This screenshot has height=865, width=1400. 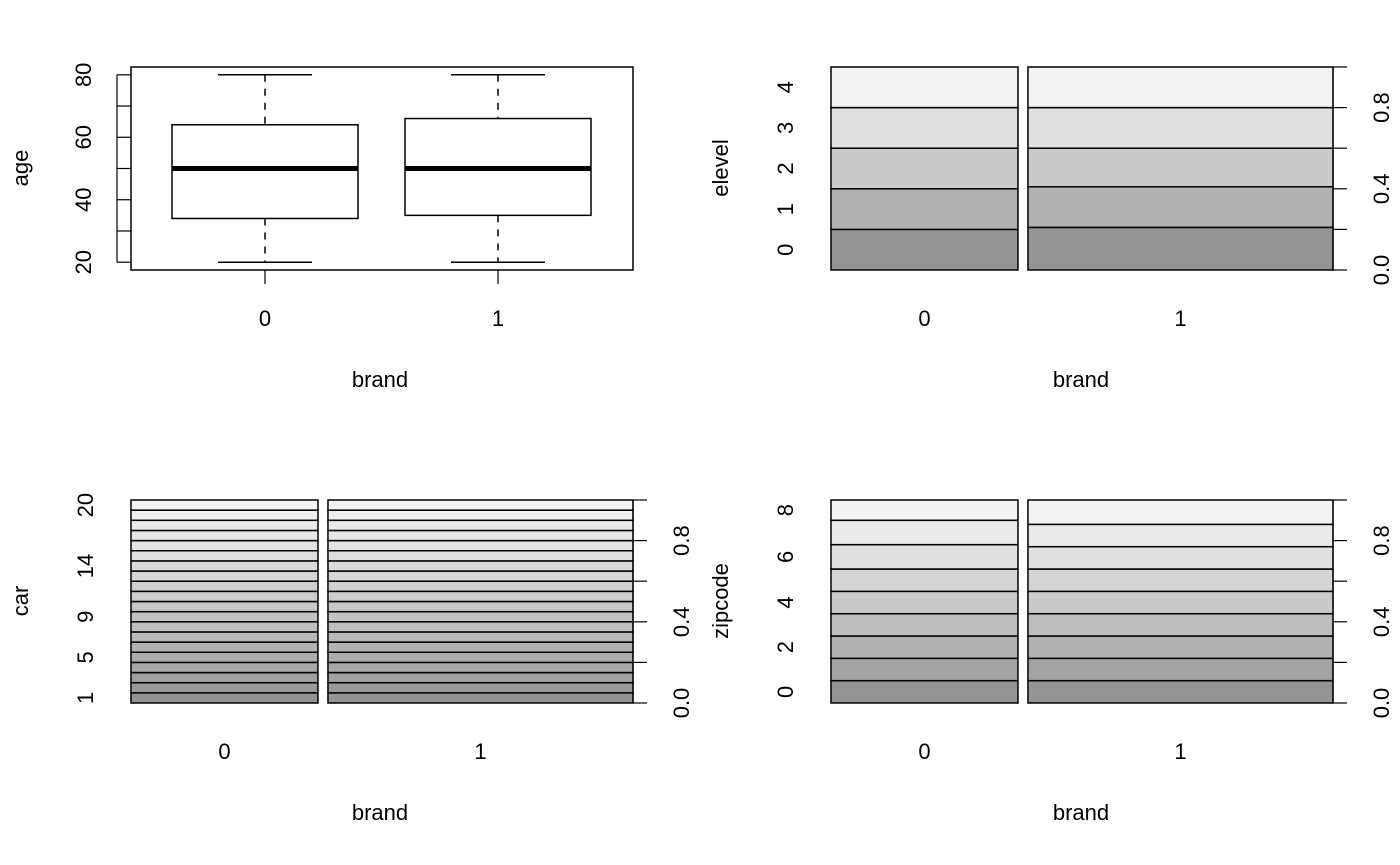 What do you see at coordinates (785, 557) in the screenshot?
I see `zipcode-level-tick-label: 6` at bounding box center [785, 557].